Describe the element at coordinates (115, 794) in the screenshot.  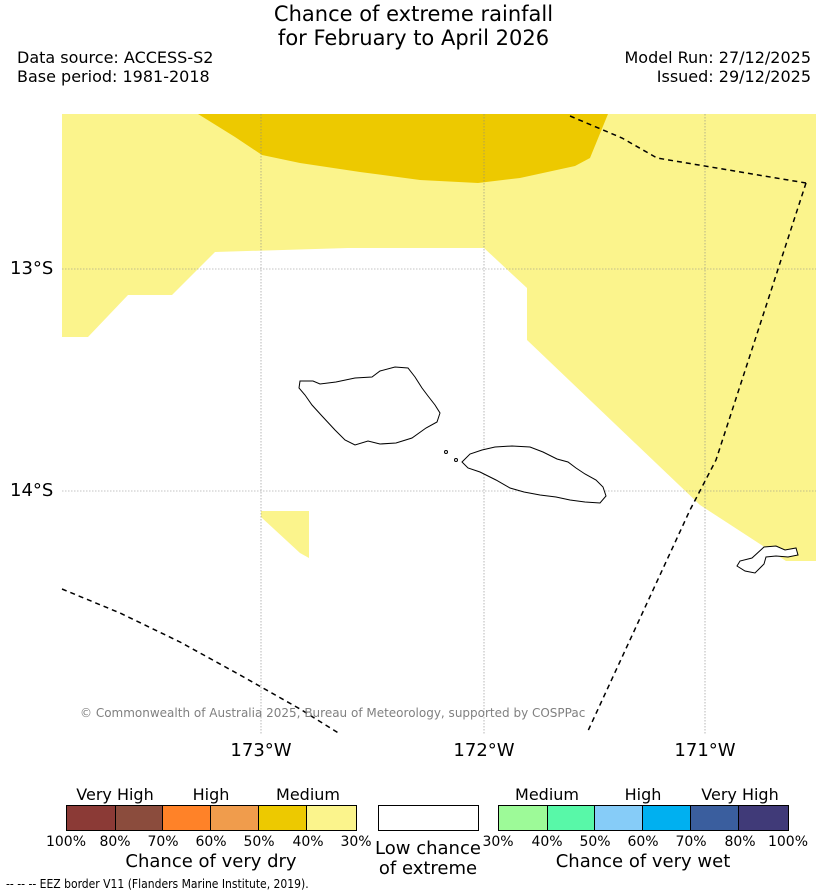
I see `legend-dry-group-very-high: Very High` at that location.